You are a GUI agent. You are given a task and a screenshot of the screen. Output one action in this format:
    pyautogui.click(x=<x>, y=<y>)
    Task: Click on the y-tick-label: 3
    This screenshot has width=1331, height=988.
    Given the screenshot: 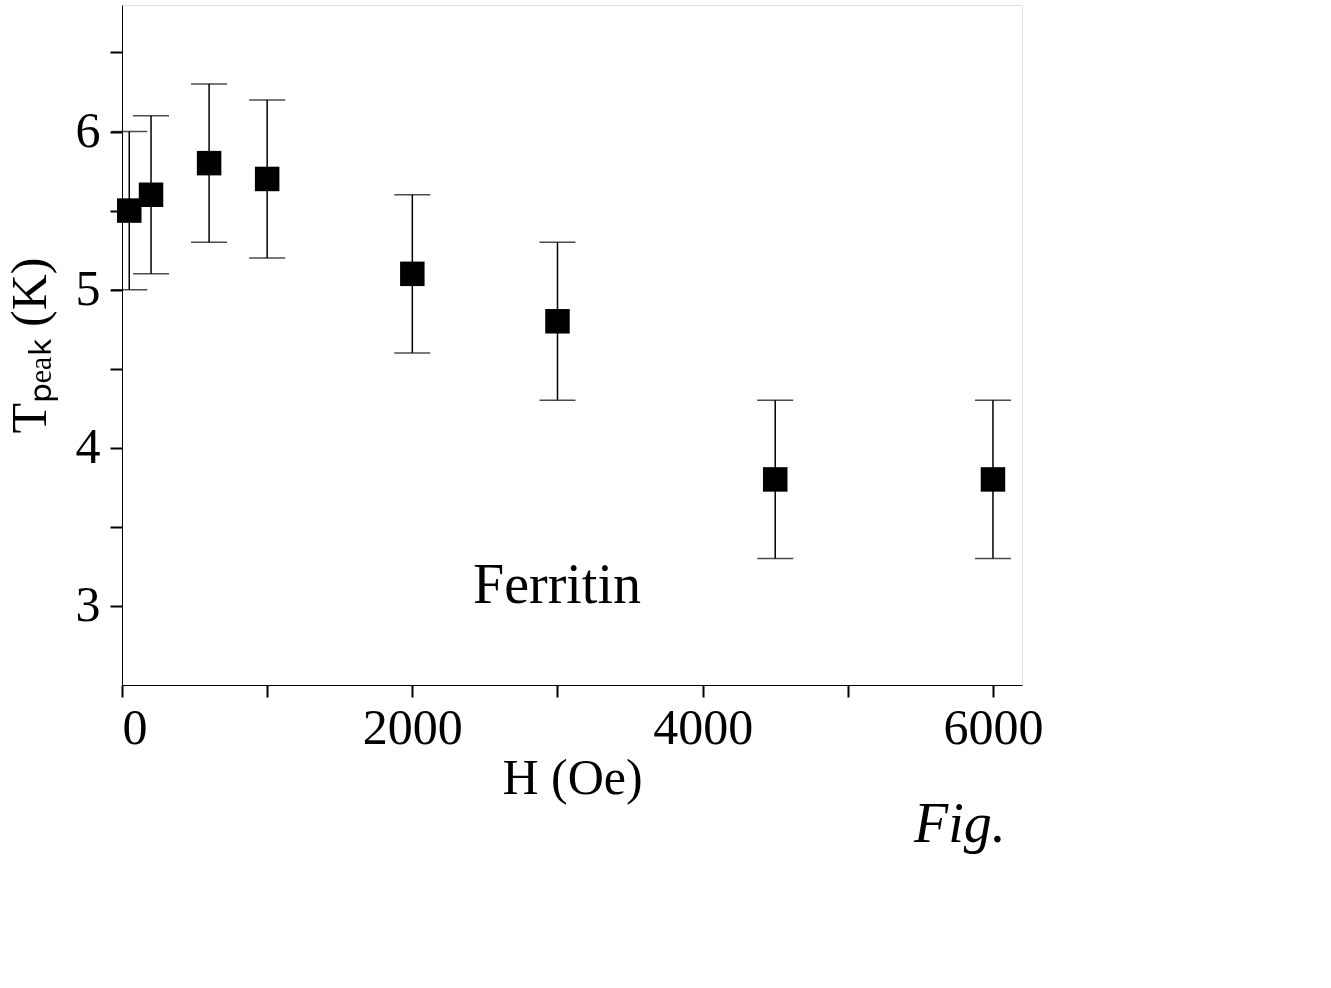 What is the action you would take?
    pyautogui.click(x=88, y=604)
    